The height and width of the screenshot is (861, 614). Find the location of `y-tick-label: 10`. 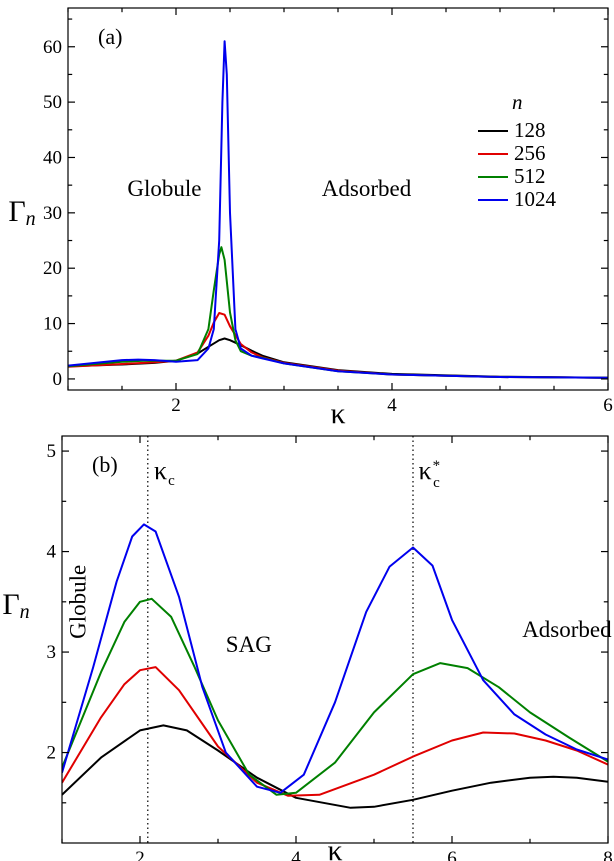

y-tick-label: 10 is located at coordinates (52, 324).